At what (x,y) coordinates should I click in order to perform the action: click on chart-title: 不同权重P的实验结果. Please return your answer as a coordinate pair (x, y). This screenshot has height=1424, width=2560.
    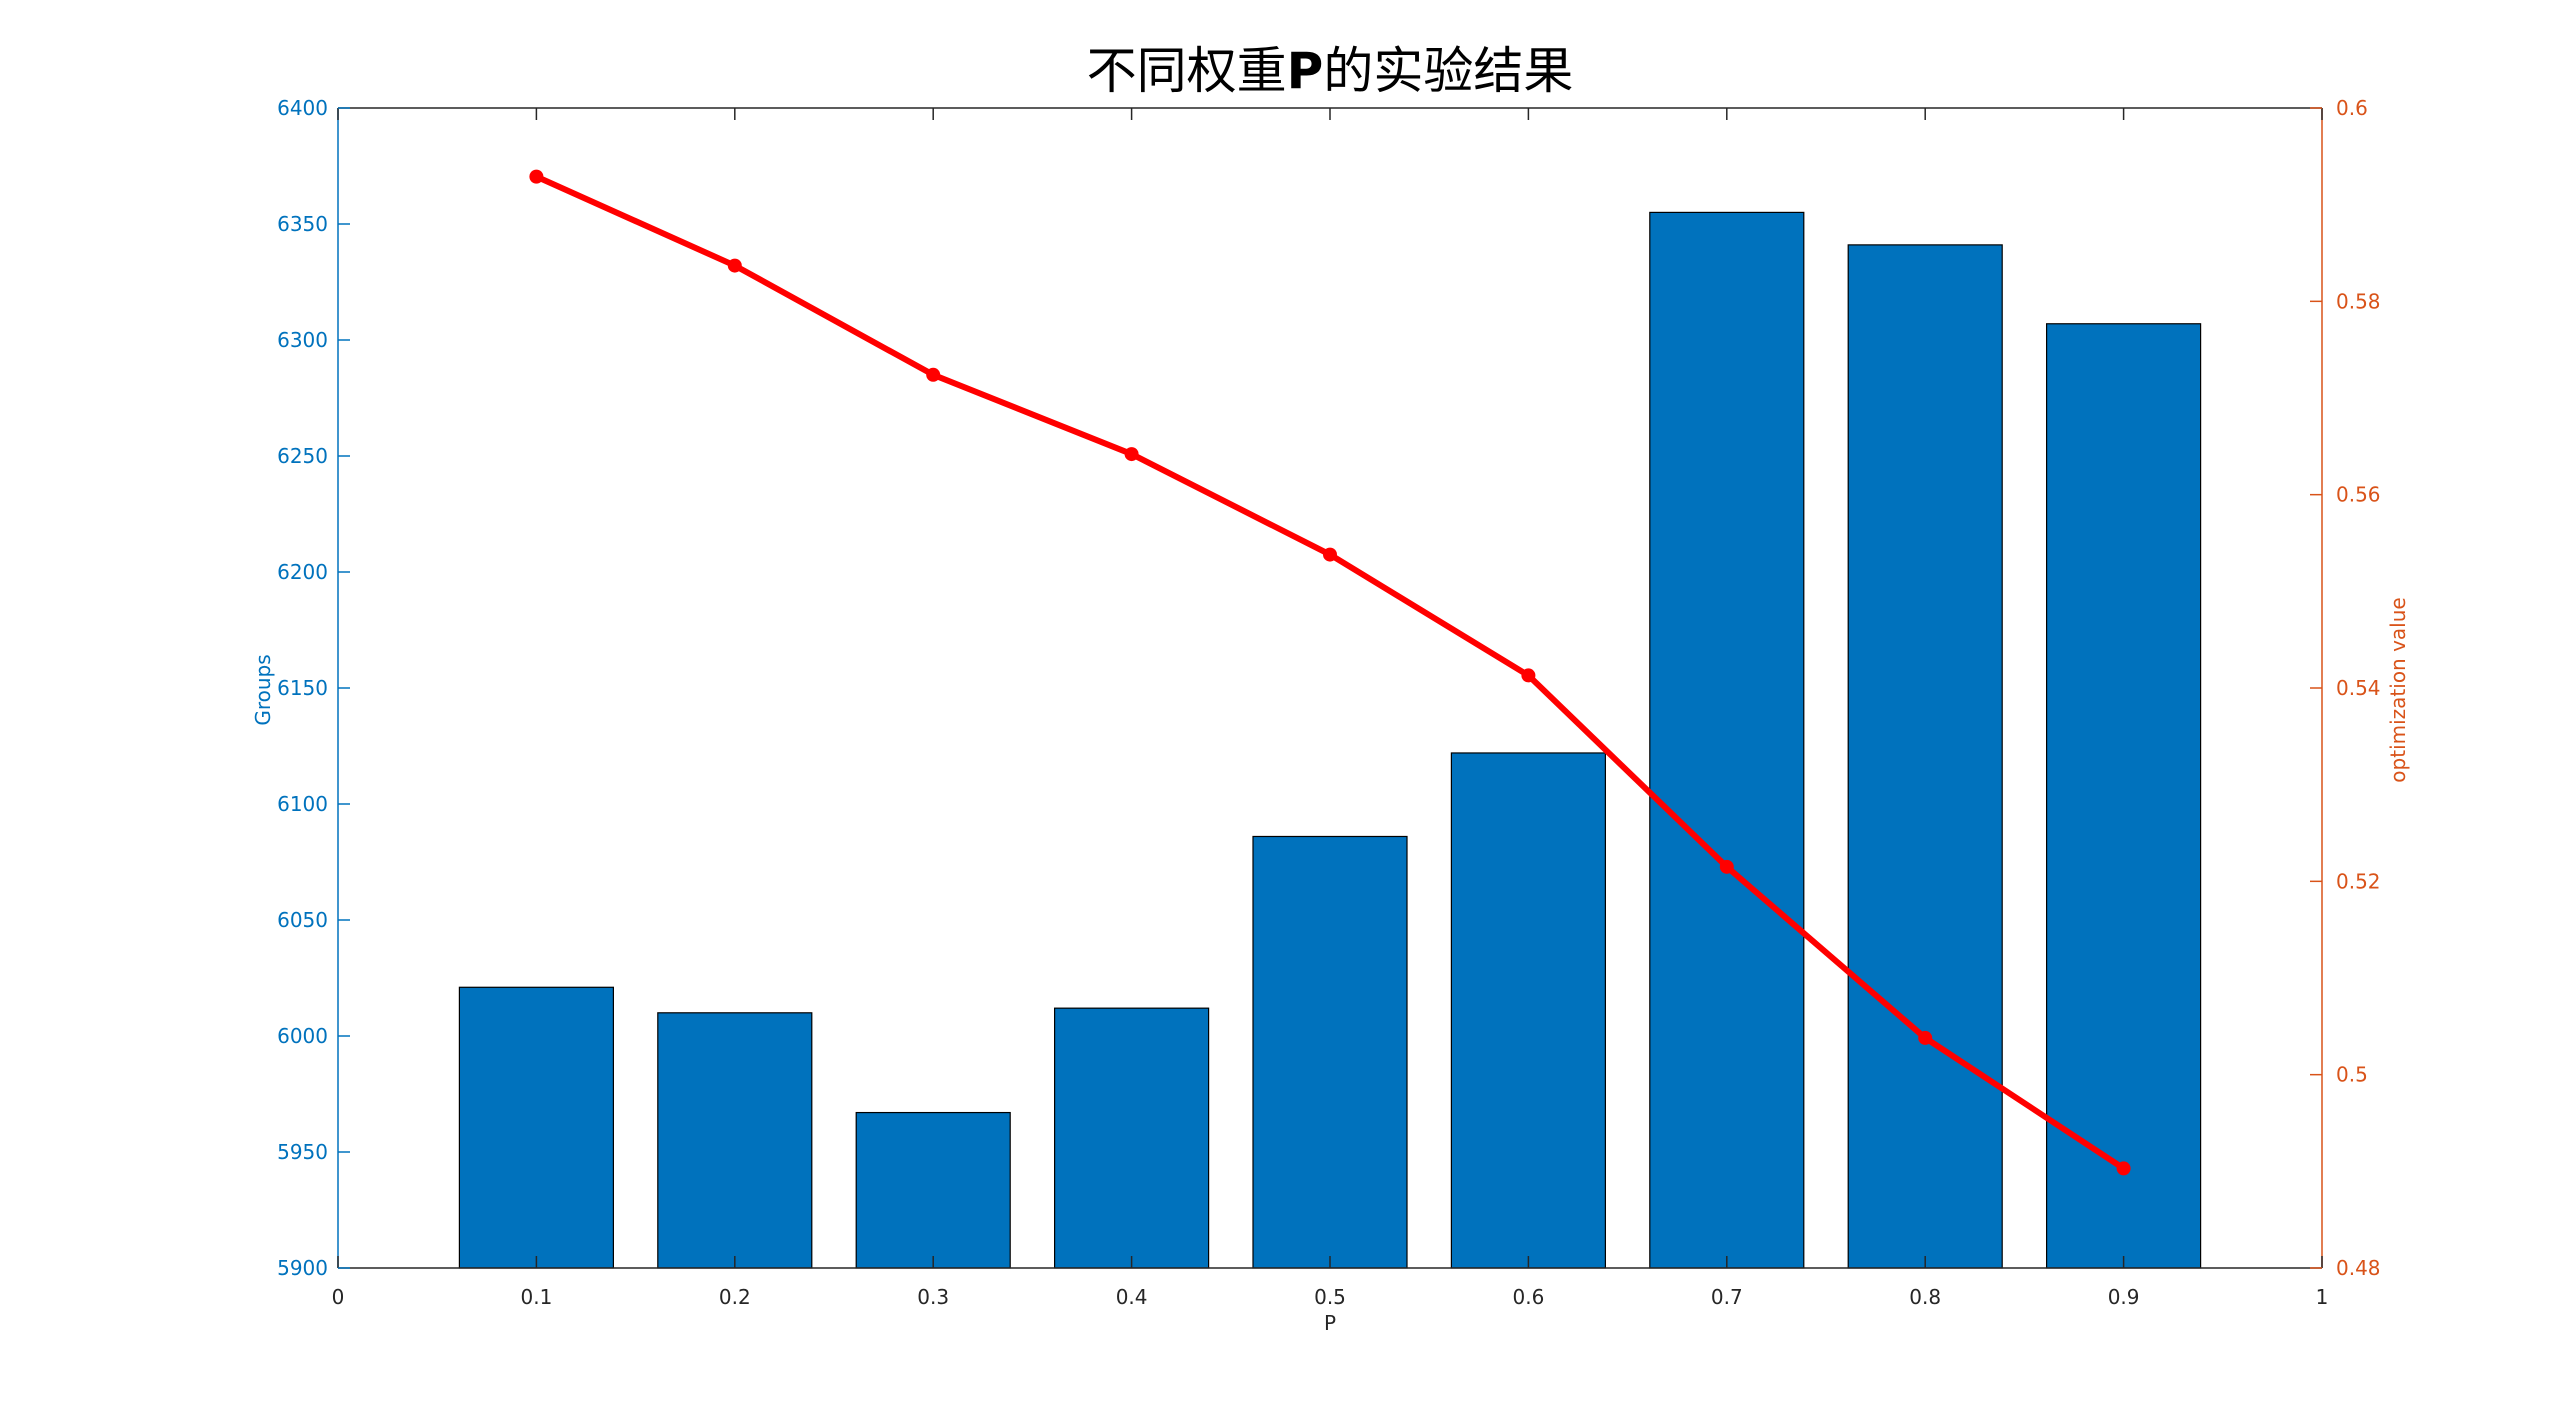
    Looking at the image, I should click on (1330, 71).